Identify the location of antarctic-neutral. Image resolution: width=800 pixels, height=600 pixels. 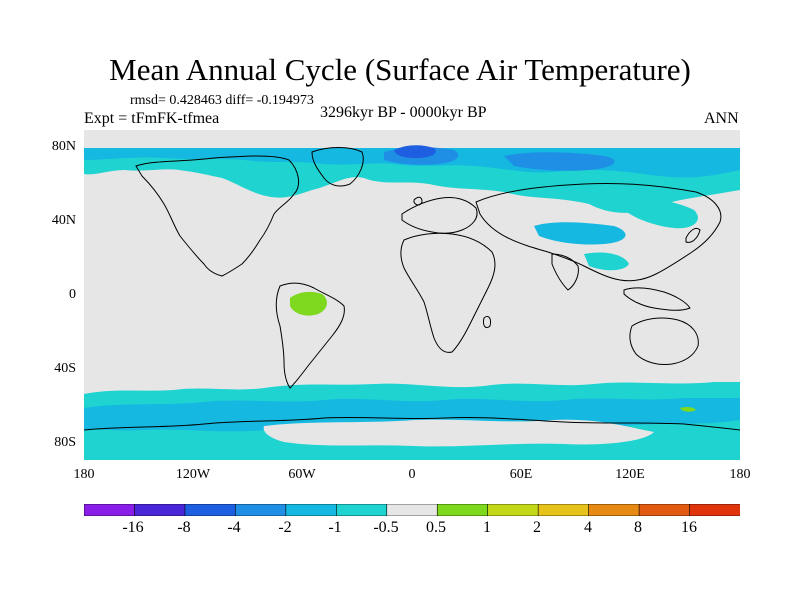
(458, 433).